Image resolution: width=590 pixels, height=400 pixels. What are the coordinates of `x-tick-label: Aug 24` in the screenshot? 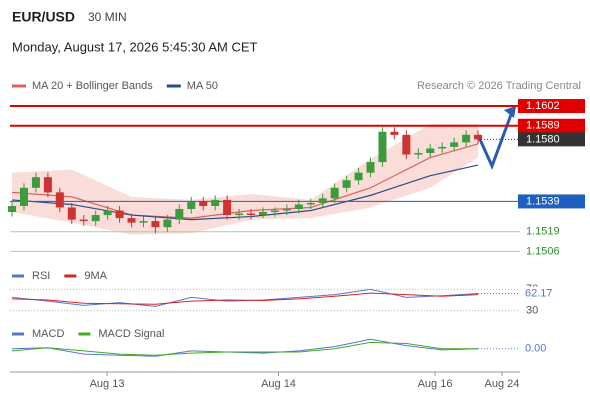 It's located at (502, 384).